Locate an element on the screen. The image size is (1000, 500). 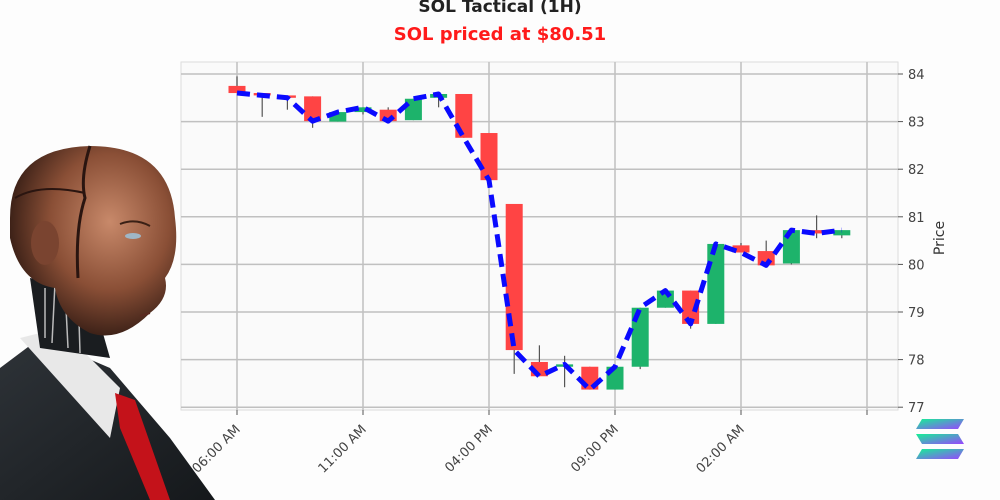
solana-logo-icon is located at coordinates (940, 439).